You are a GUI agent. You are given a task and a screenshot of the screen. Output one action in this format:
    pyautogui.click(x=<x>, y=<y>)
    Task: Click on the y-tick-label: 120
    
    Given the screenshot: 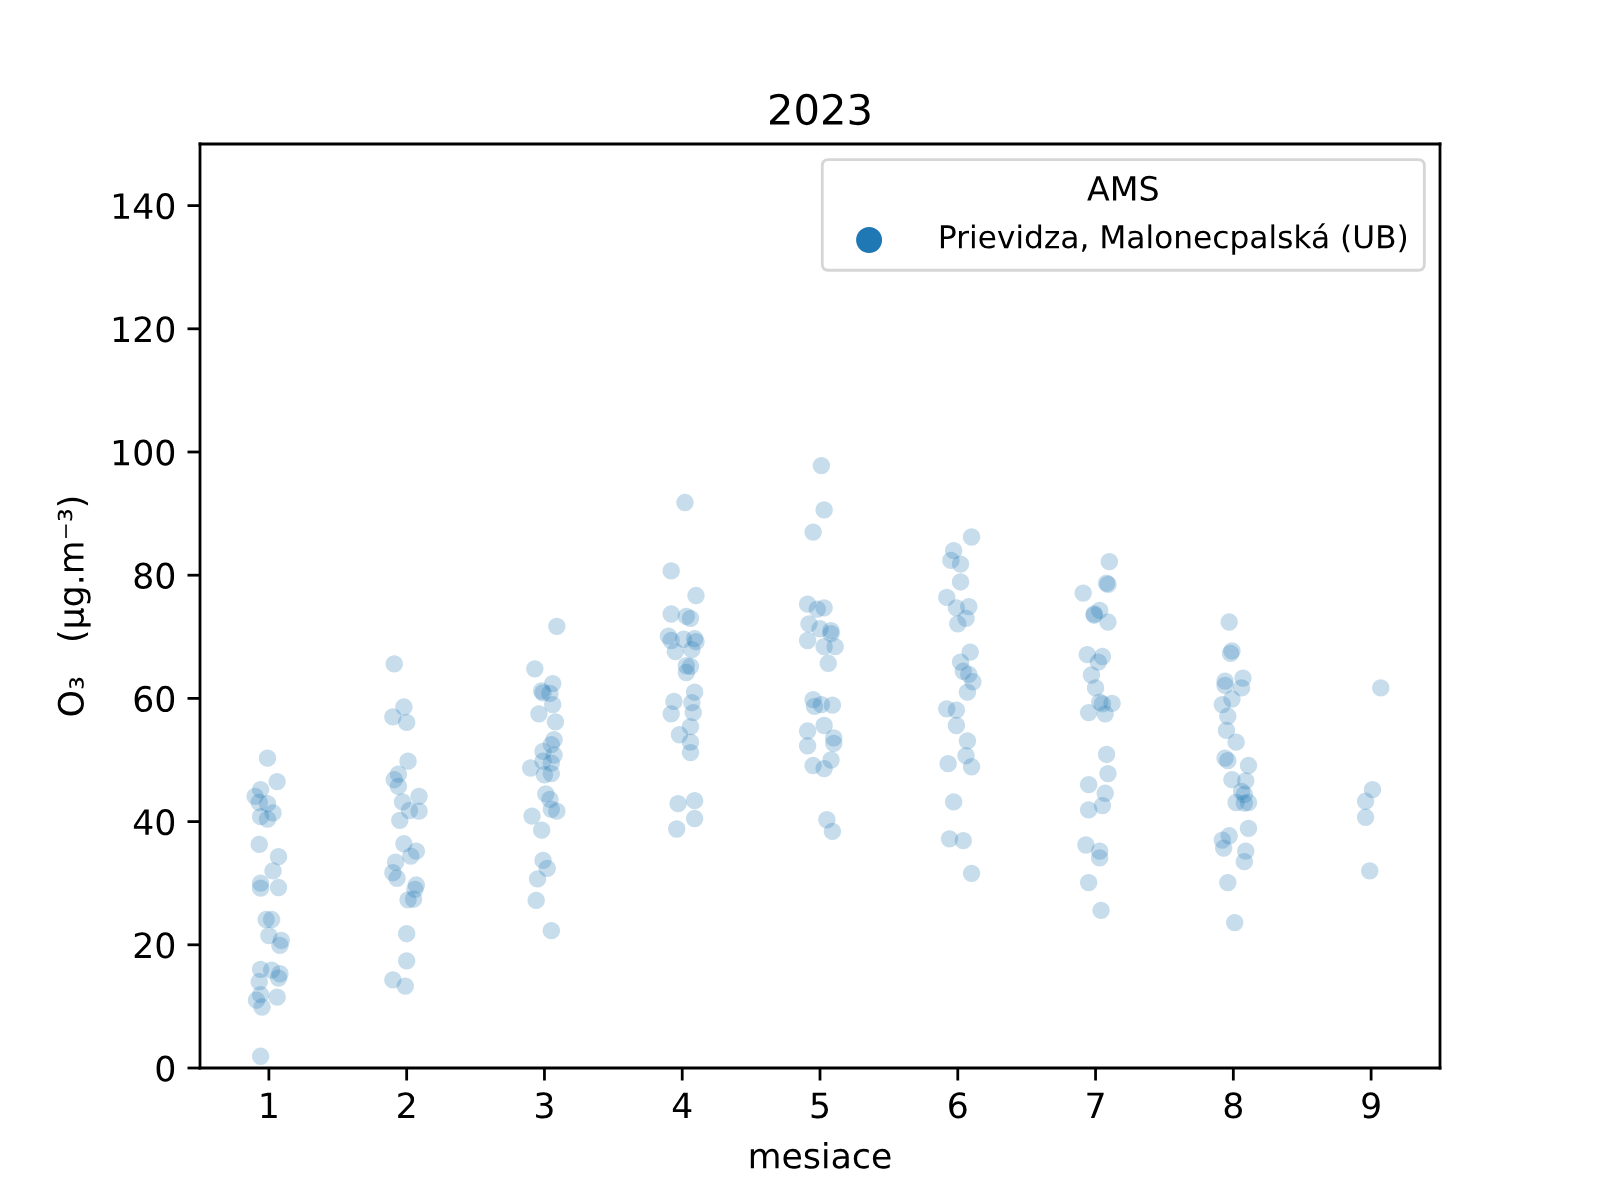 What is the action you would take?
    pyautogui.click(x=144, y=329)
    